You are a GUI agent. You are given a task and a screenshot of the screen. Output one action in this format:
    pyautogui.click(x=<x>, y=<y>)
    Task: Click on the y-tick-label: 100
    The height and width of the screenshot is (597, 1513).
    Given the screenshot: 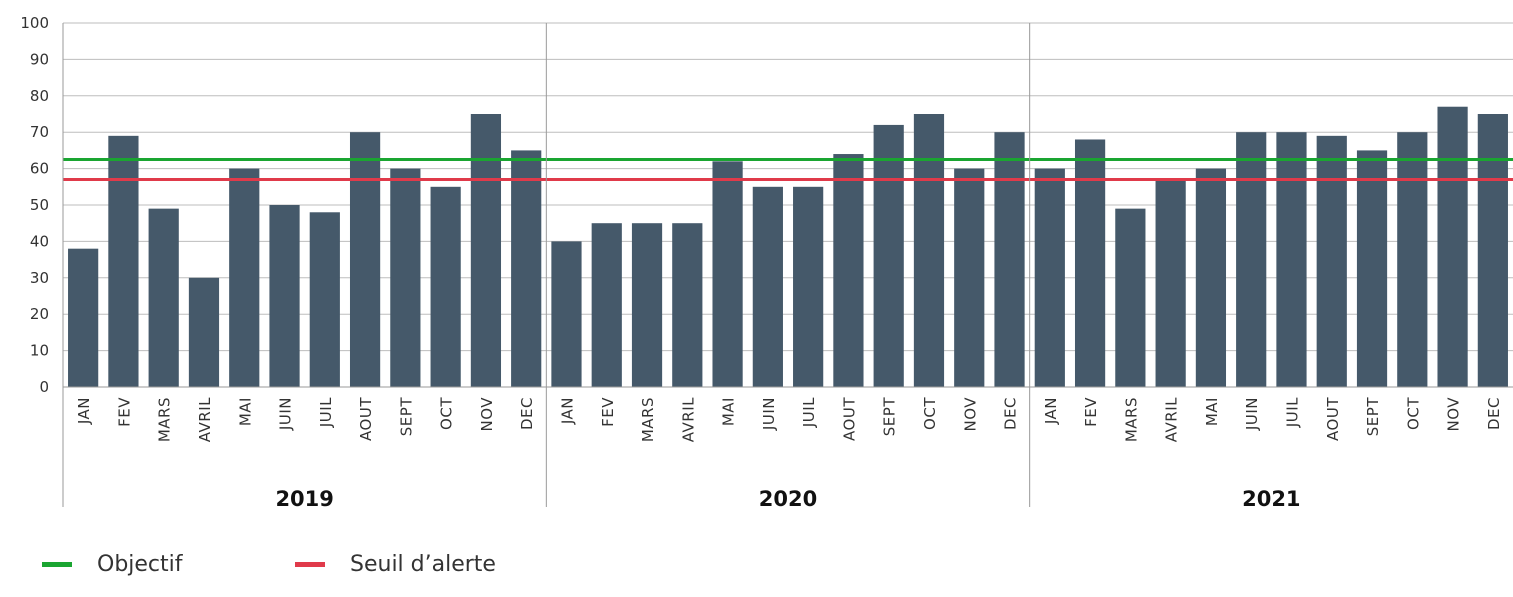 What is the action you would take?
    pyautogui.click(x=34, y=23)
    